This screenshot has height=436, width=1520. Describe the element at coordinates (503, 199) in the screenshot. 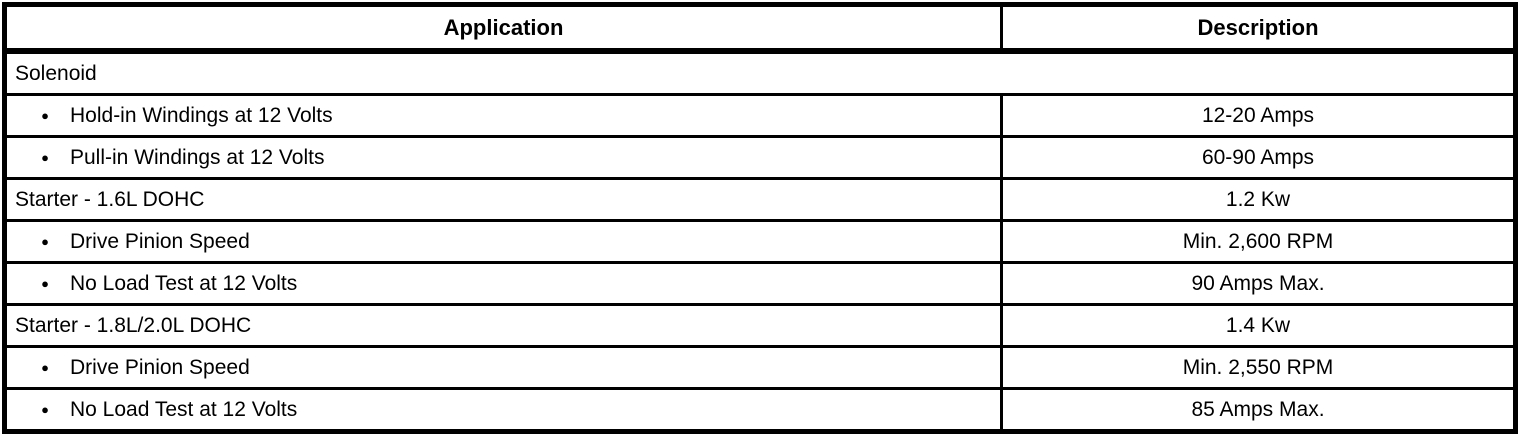

I see `application-cell: Starter - 1.6L DOHC` at that location.